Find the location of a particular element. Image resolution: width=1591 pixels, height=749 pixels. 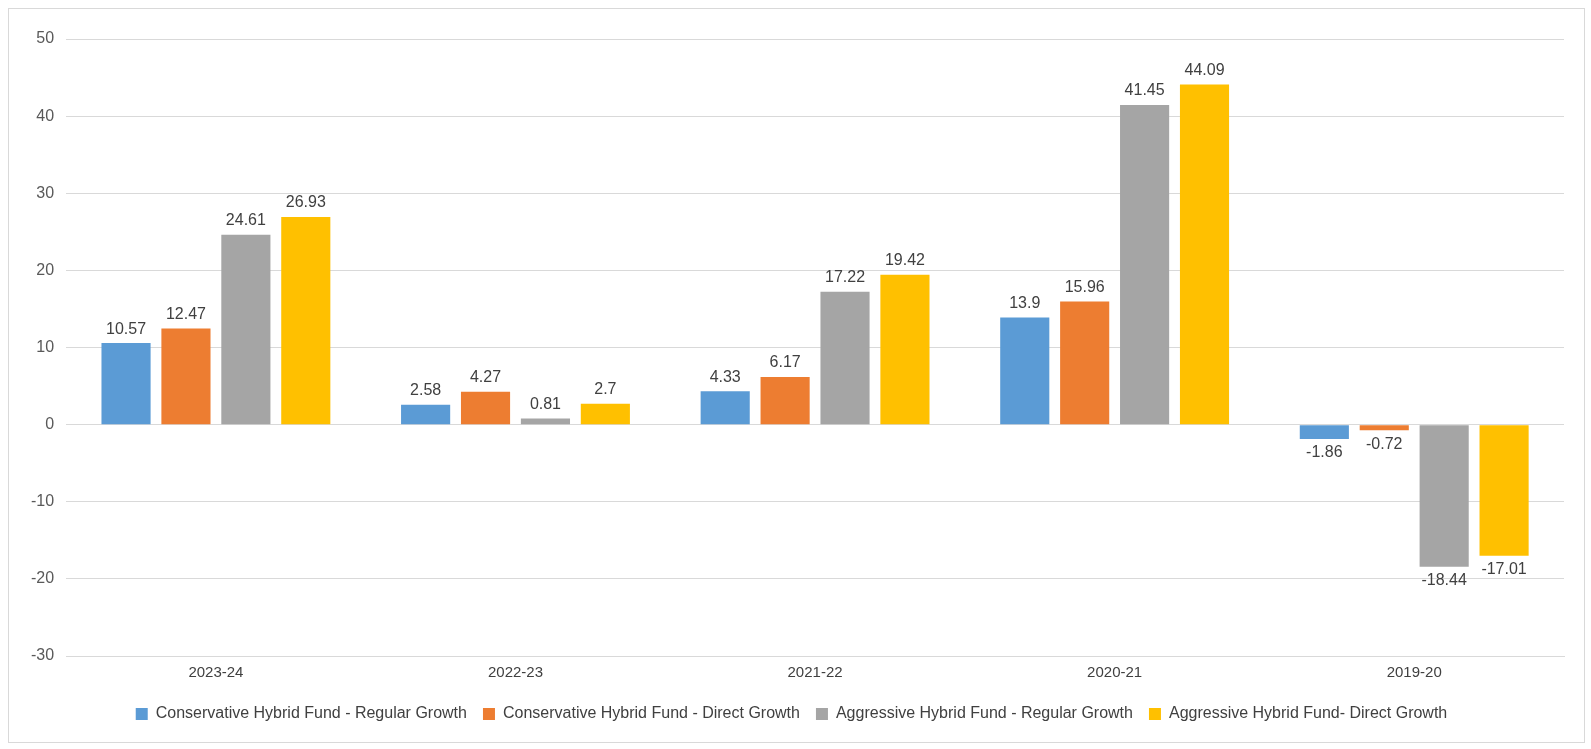

y-tick-label: 20 is located at coordinates (45, 269).